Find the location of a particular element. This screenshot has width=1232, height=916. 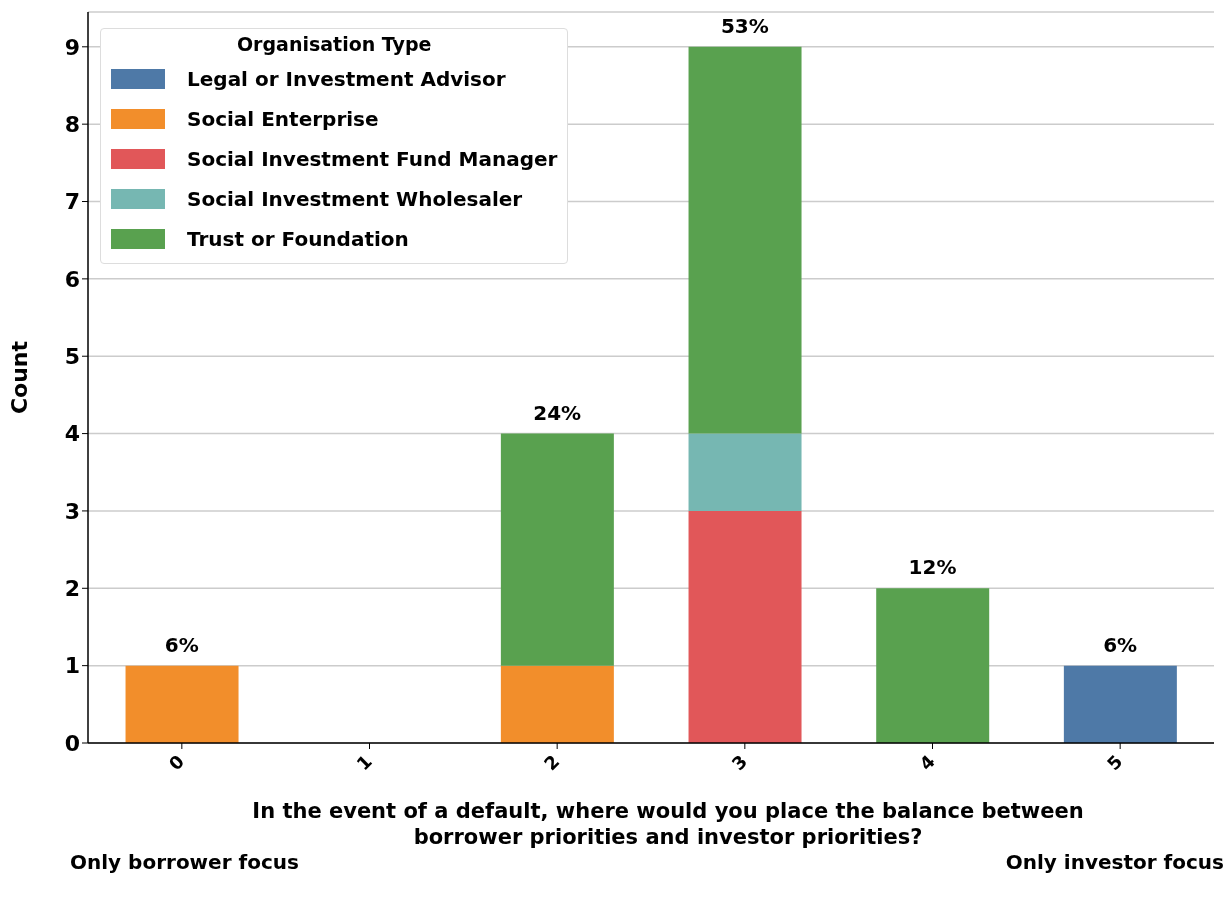

x-tick-label: 4 is located at coordinates (927, 762).